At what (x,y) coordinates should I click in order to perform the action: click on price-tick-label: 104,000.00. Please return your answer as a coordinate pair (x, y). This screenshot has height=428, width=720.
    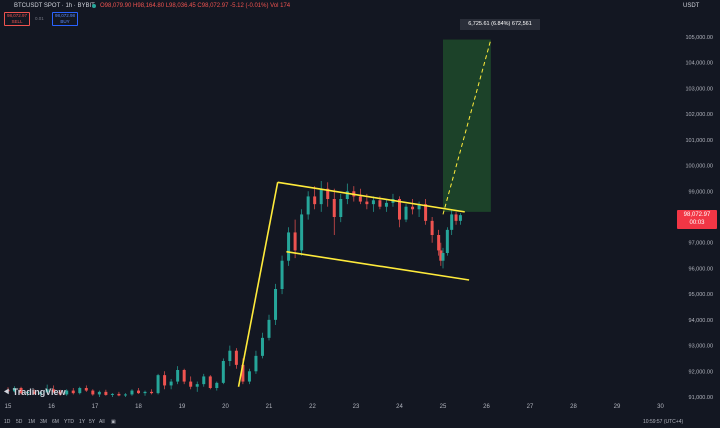
    Looking at the image, I should click on (699, 64).